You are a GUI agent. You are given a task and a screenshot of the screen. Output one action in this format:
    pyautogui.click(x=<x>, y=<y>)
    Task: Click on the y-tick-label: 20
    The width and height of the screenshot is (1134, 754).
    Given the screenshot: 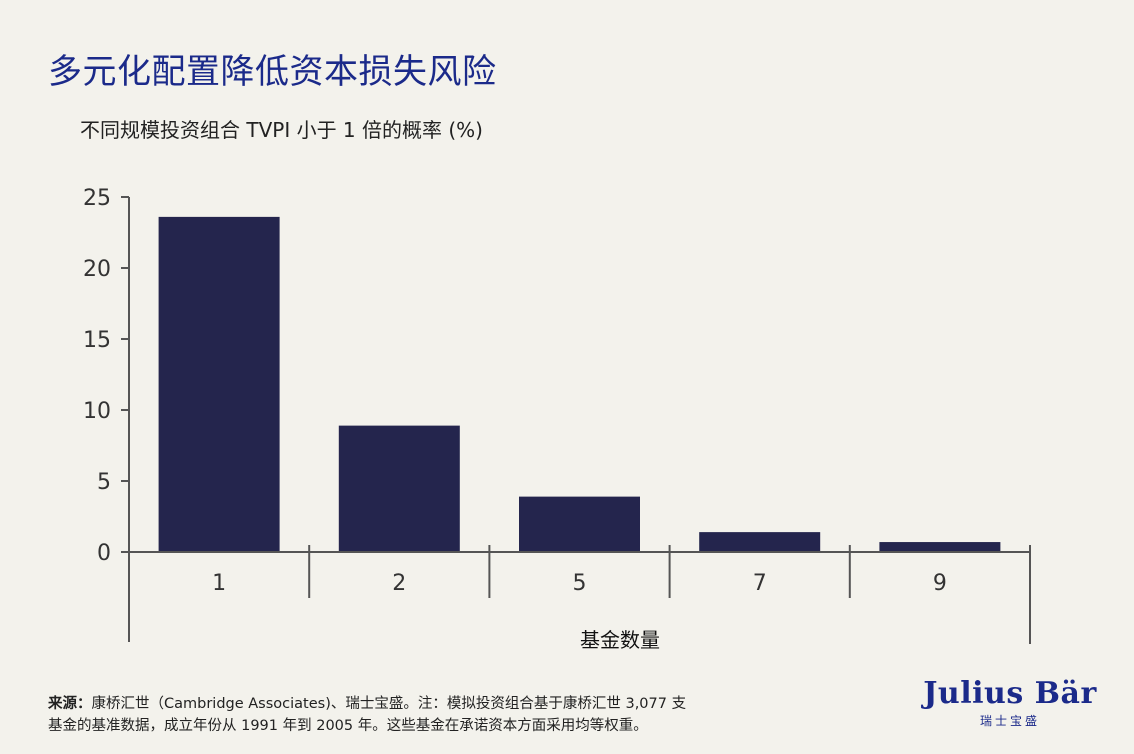 What is the action you would take?
    pyautogui.click(x=97, y=269)
    